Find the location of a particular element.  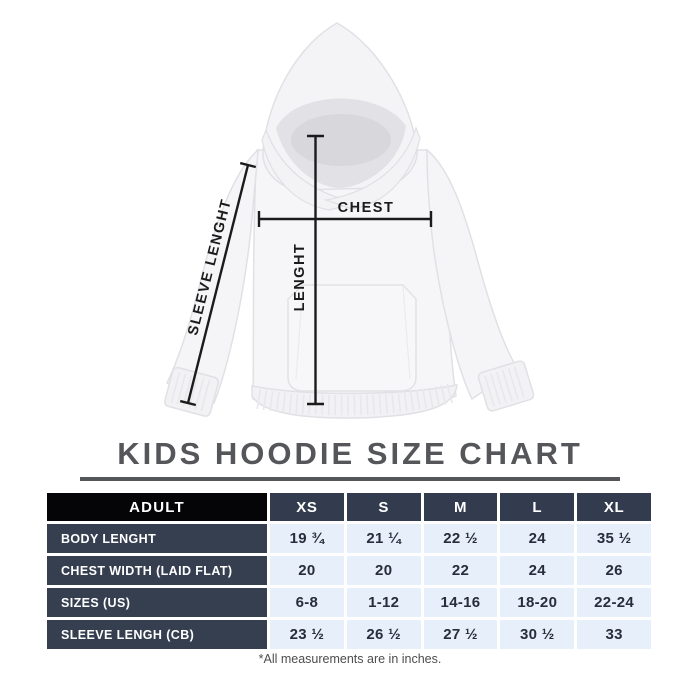

size-value-cell: 26 ½ is located at coordinates (383, 634).